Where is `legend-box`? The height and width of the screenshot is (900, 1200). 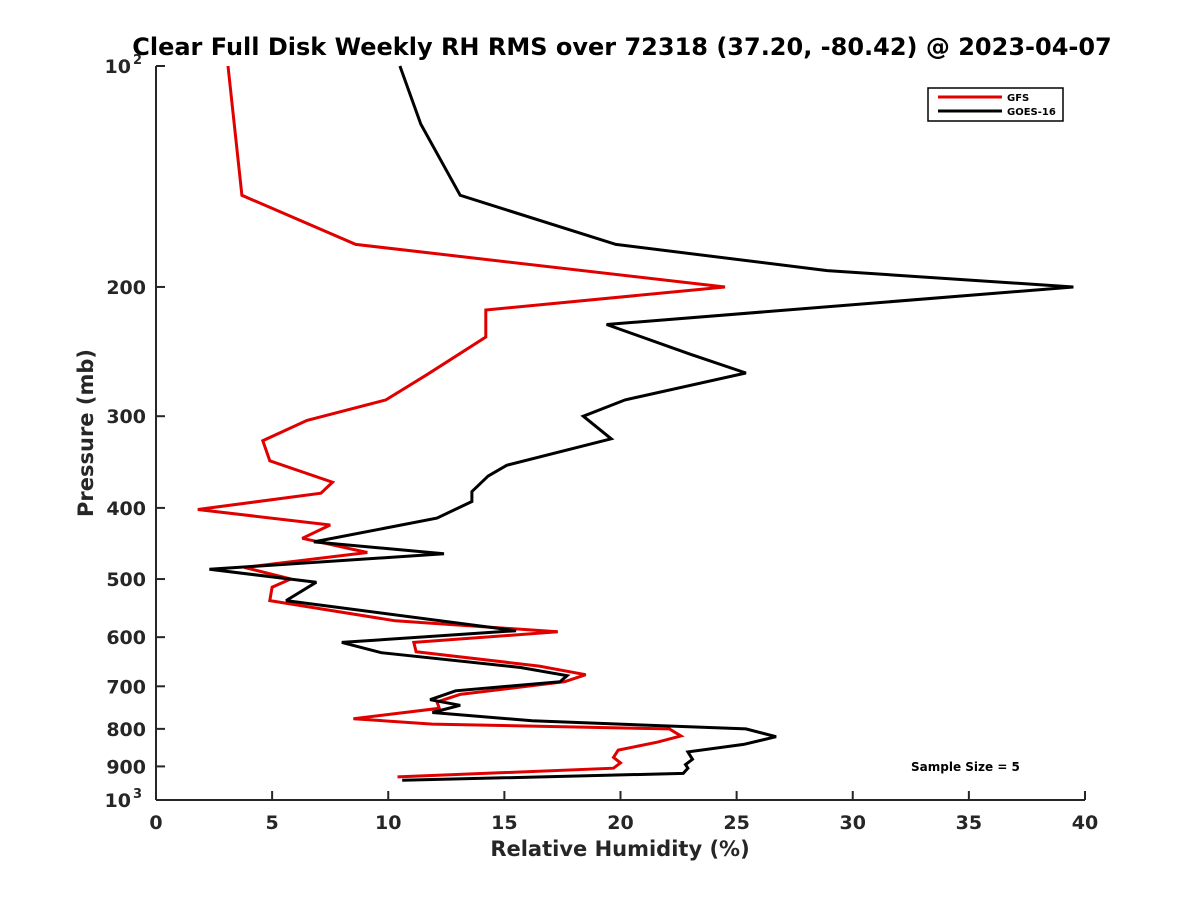 legend-box is located at coordinates (995, 104).